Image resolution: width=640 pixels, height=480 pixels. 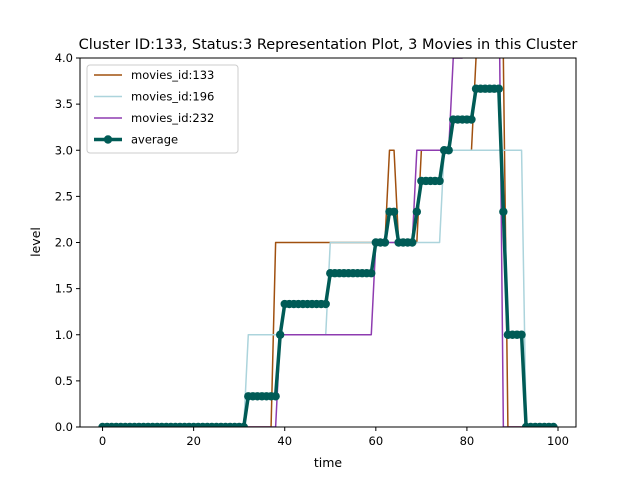 I want to click on y-tick-label-6: 3.0, so click(x=64, y=150).